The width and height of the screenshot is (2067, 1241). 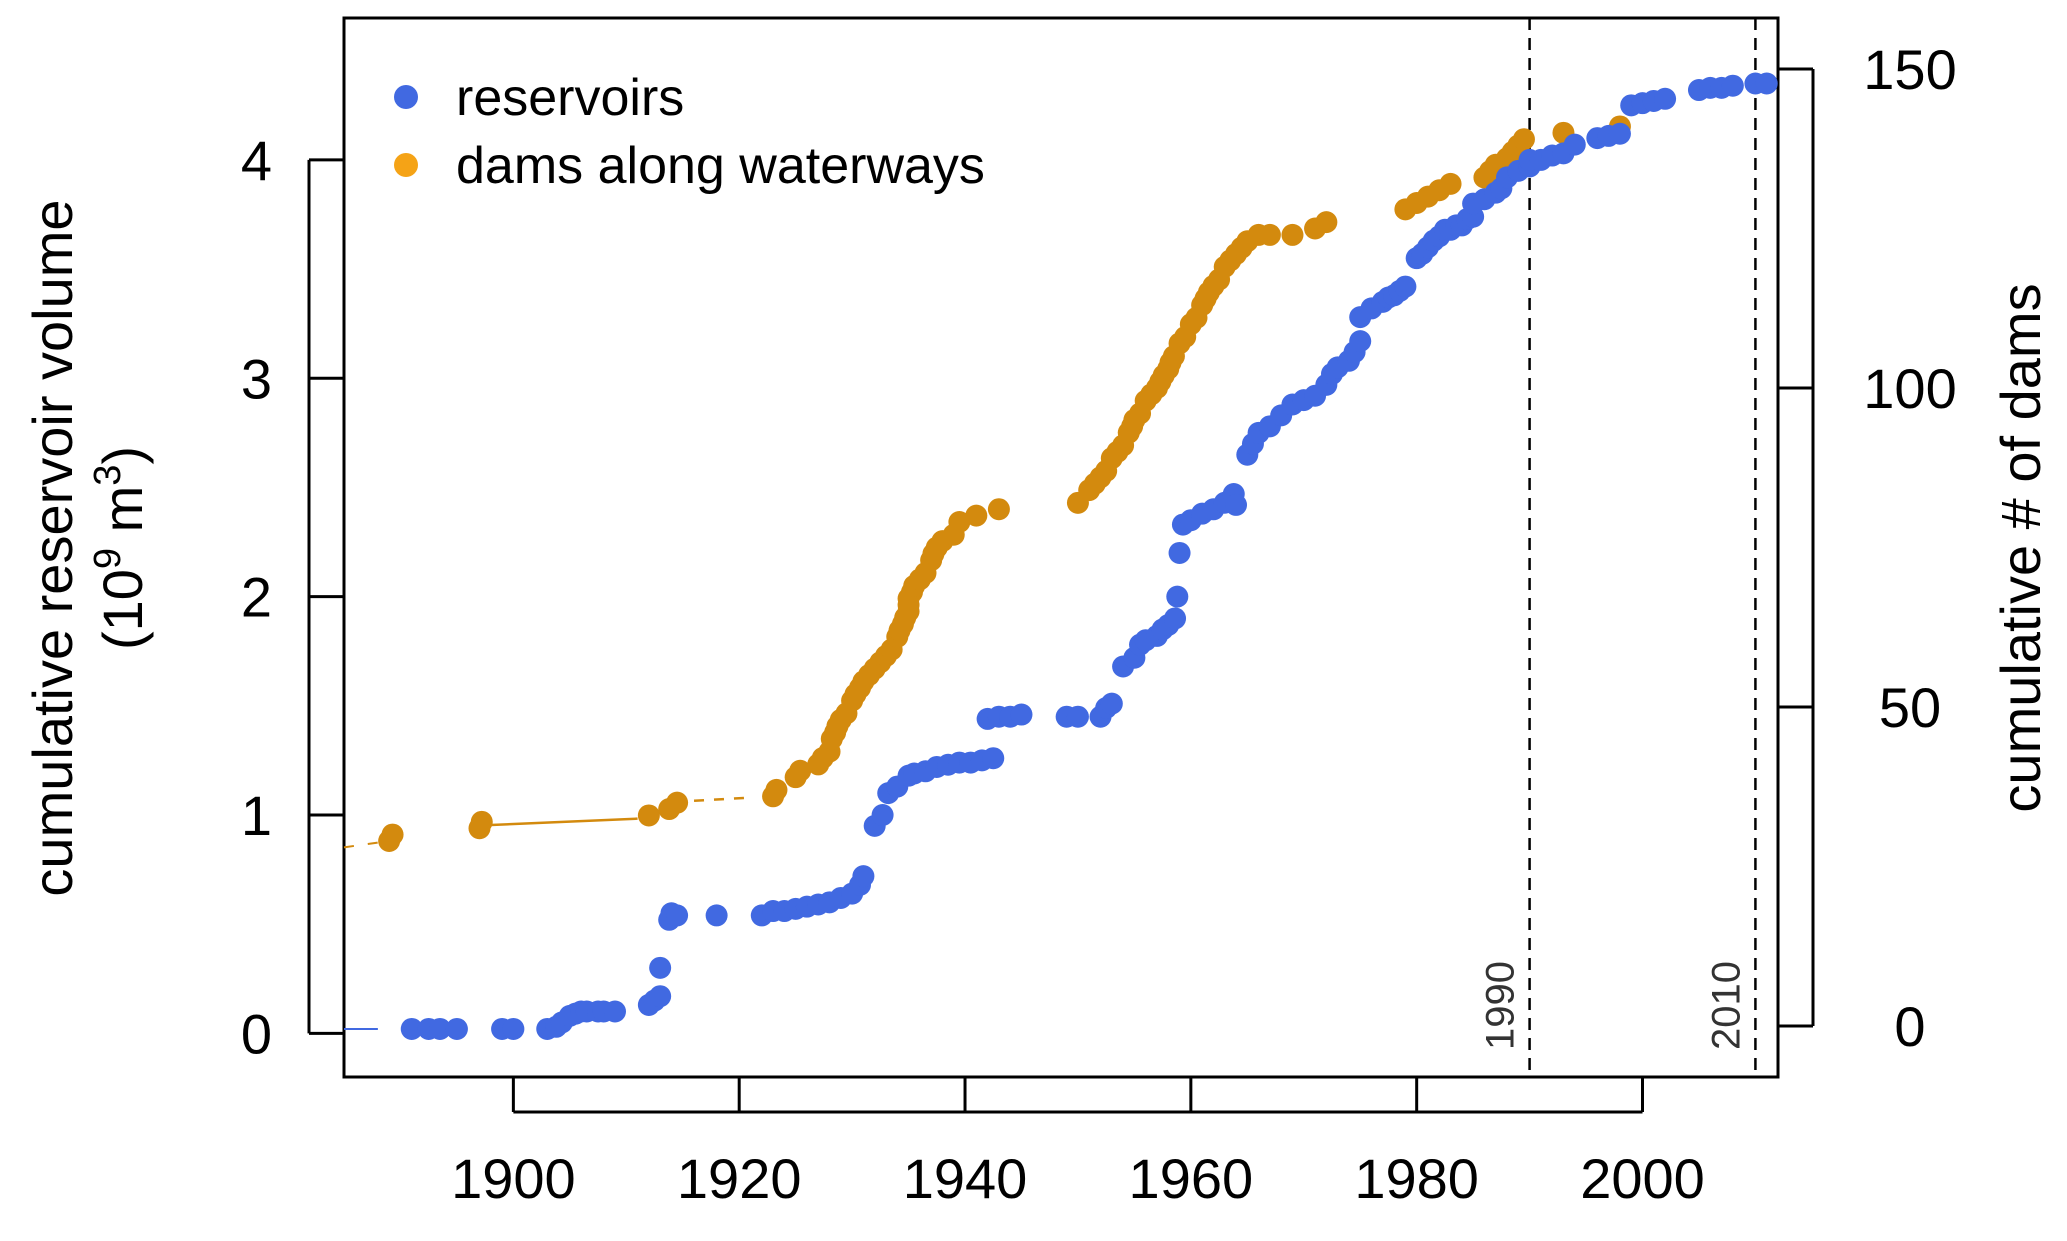 What do you see at coordinates (122, 517) in the screenshot?
I see `y-axis-left-title-mid: m` at bounding box center [122, 517].